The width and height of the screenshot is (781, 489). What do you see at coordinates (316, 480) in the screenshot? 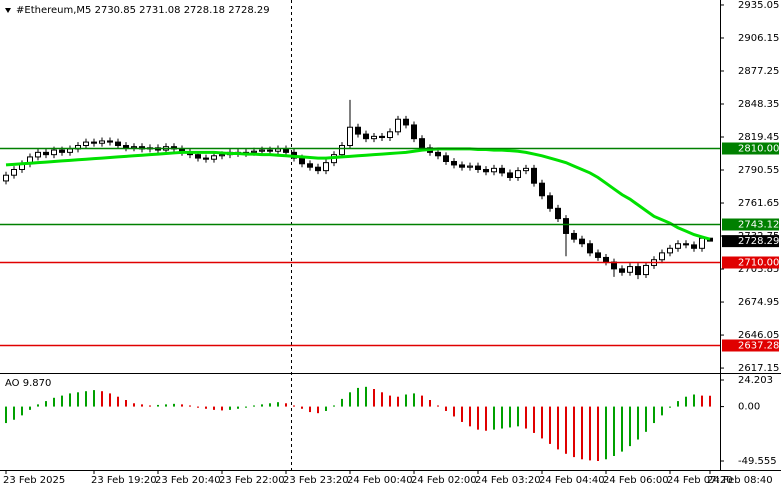
I see `x-tick-label: 23 Feb 23:20` at bounding box center [316, 480].